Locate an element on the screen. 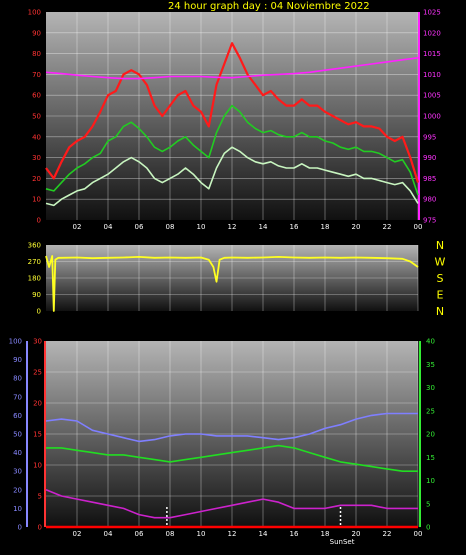  far_left_axis-tick-label: 50 is located at coordinates (17, 435).